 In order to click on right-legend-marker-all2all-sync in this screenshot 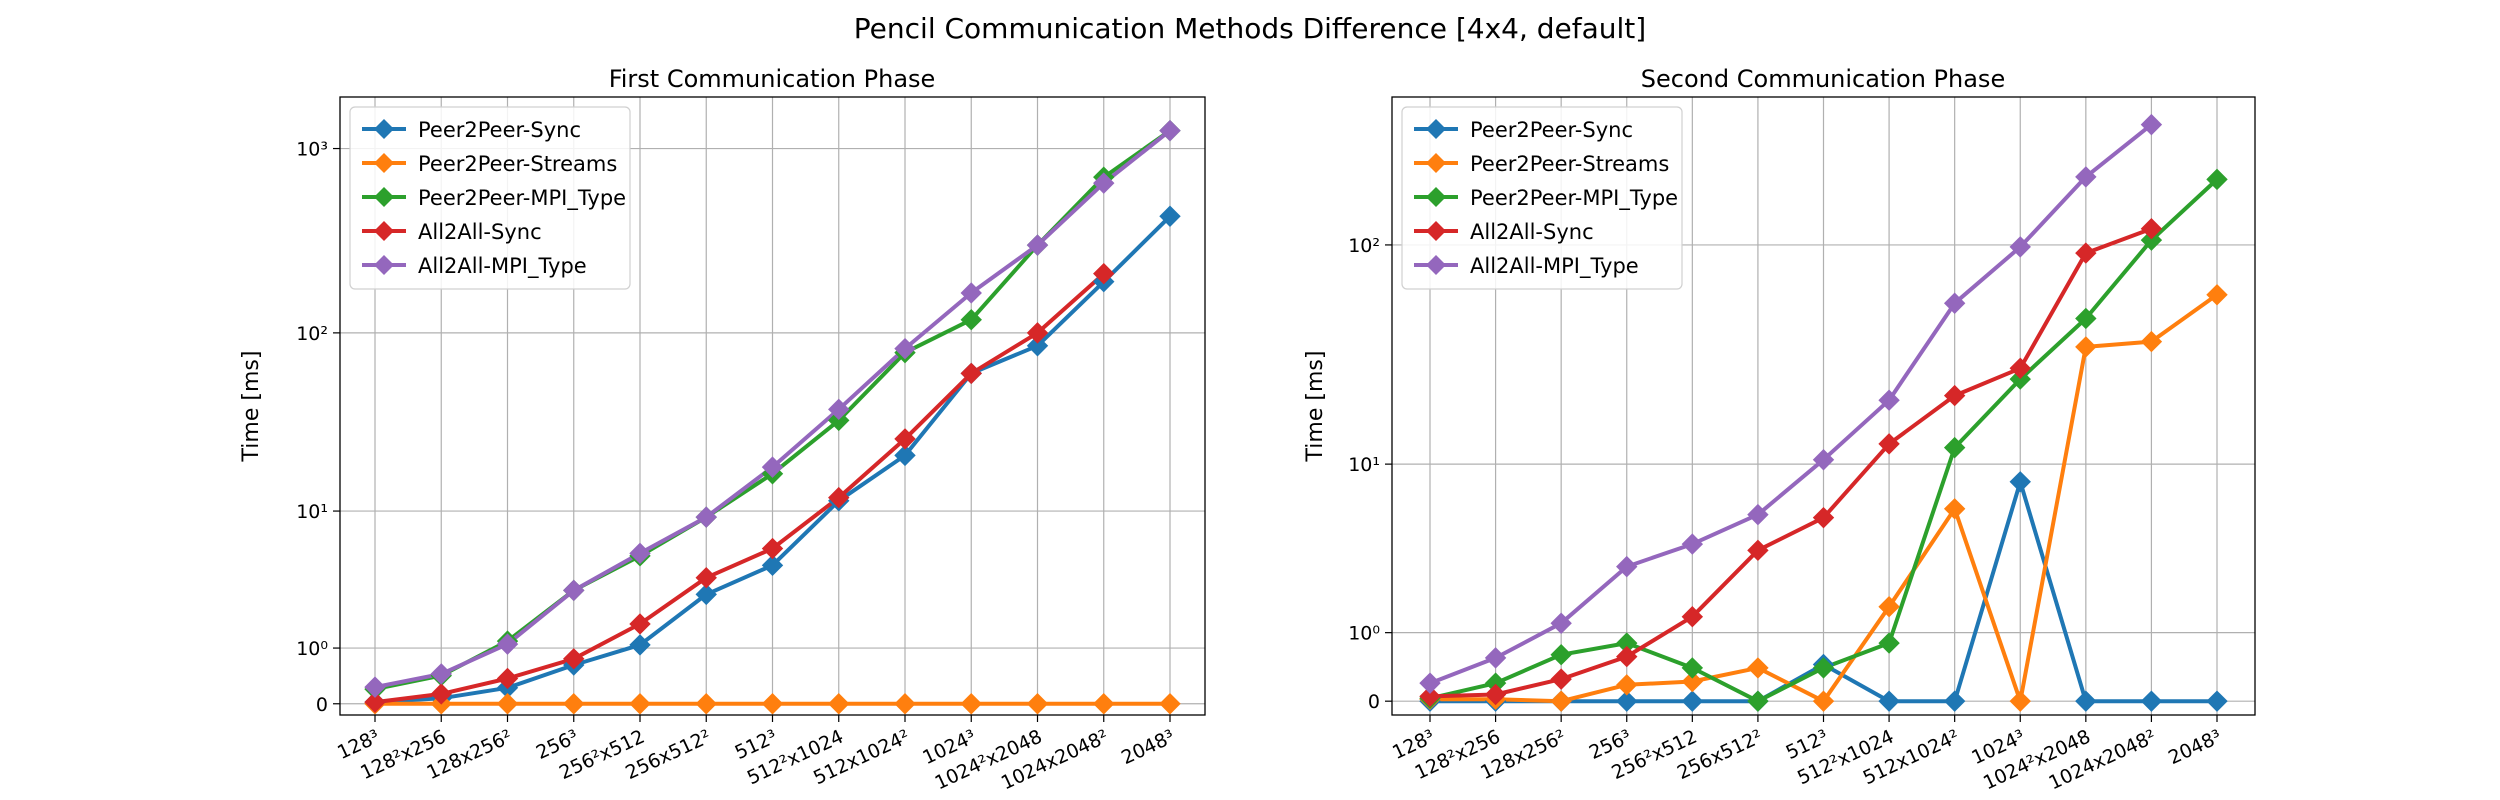, I will do `click(1436, 231)`.